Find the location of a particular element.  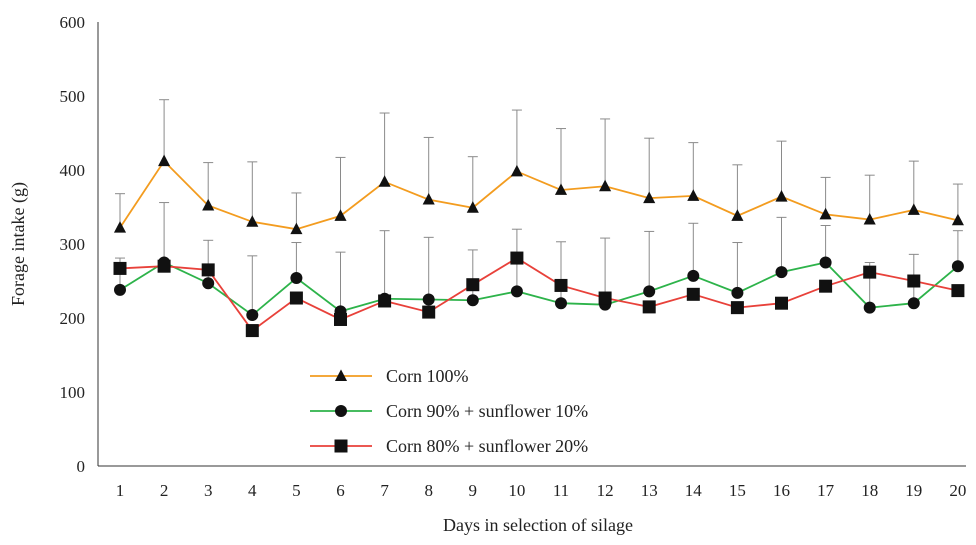

x-tick-label: 10 is located at coordinates (516, 490).